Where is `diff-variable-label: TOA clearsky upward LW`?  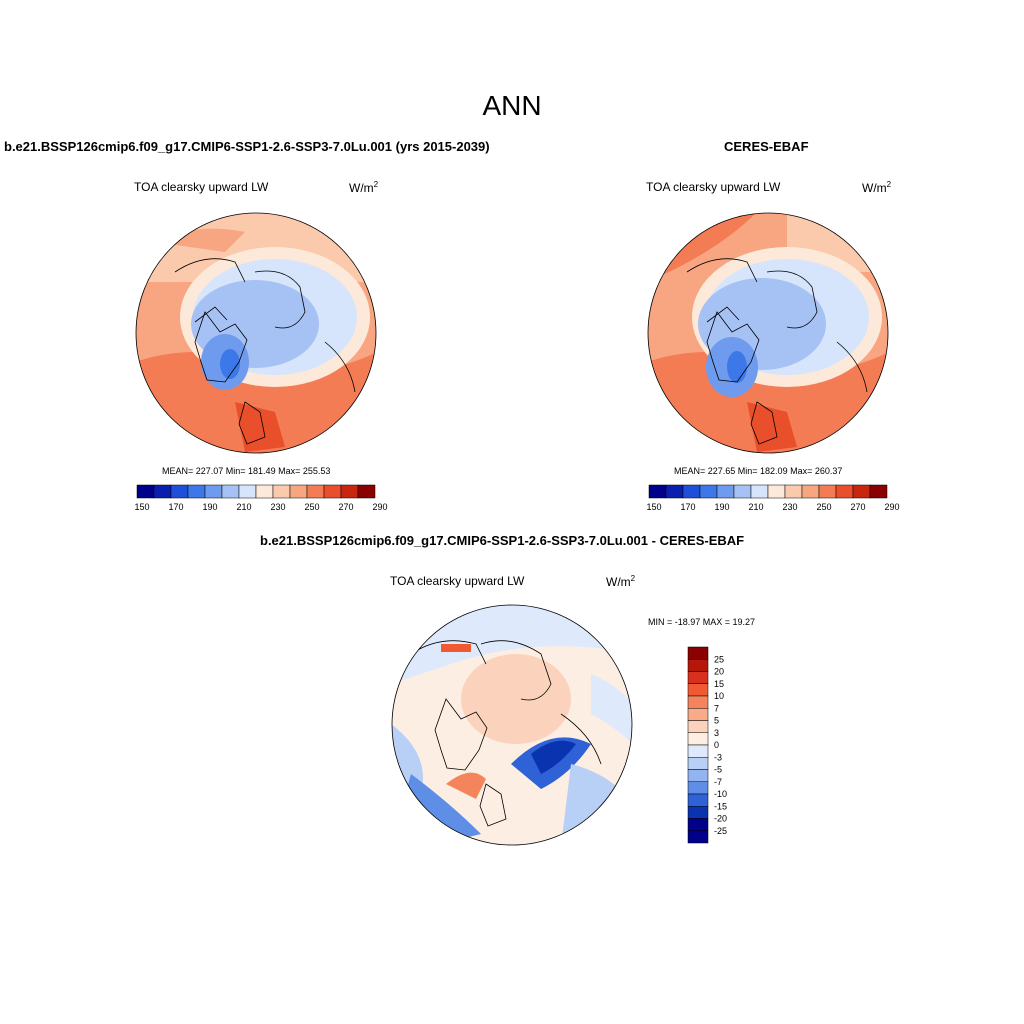 diff-variable-label: TOA clearsky upward LW is located at coordinates (457, 581).